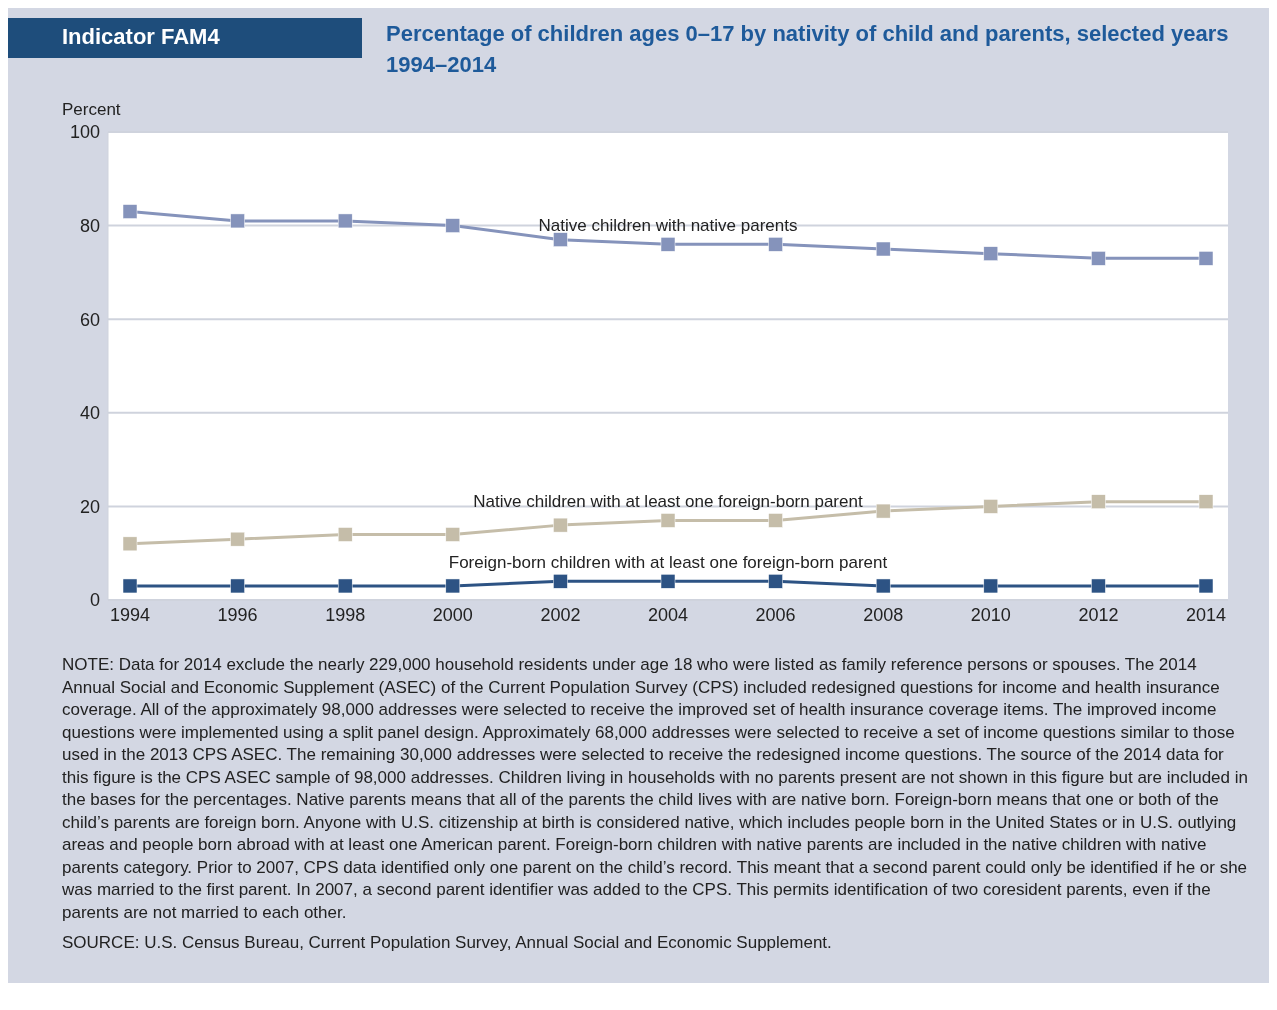  Describe the element at coordinates (775, 614) in the screenshot. I see `x-tick-label: 2006` at that location.